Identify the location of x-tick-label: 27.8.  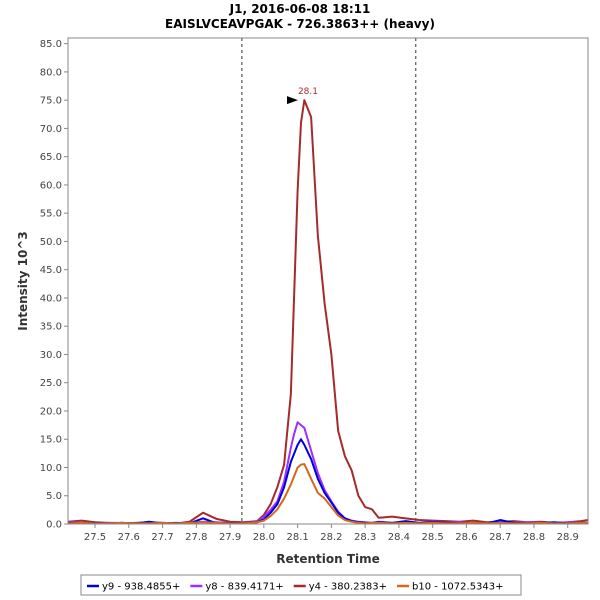
(196, 537).